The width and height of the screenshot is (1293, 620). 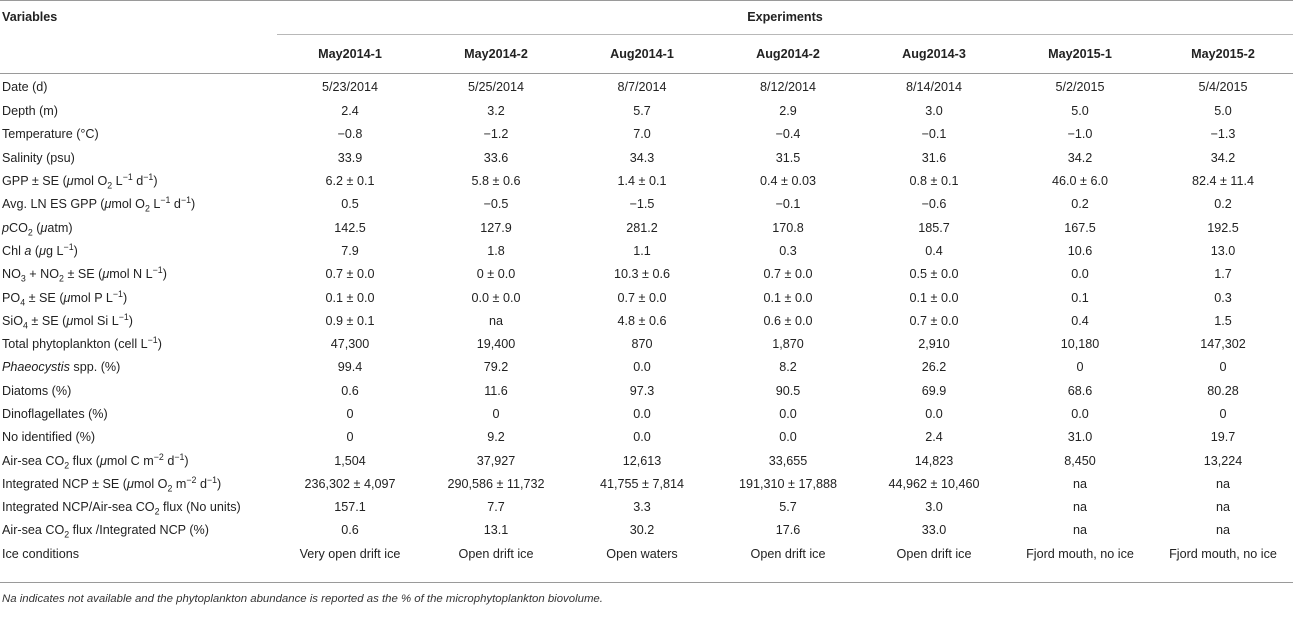 I want to click on table-cell: 13.1, so click(x=496, y=530).